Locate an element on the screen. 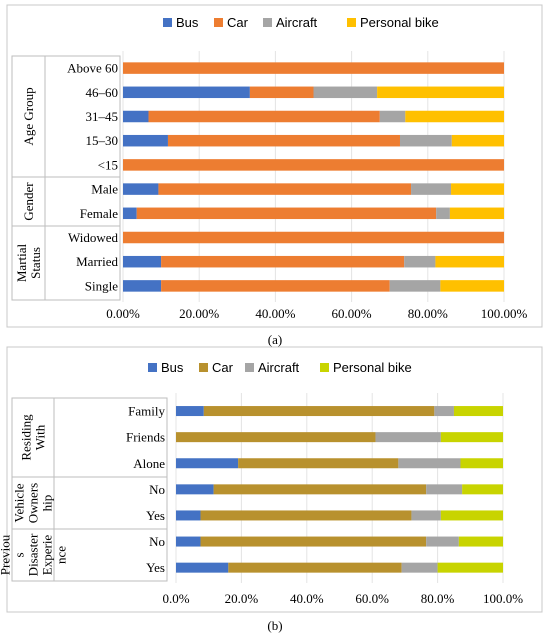 This screenshot has height=637, width=550. x-tick-label: 80.0% is located at coordinates (438, 598).